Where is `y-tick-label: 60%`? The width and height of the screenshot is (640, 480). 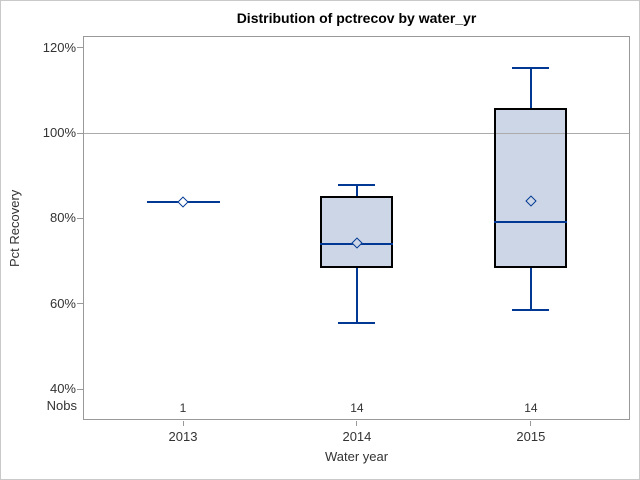 y-tick-label: 60% is located at coordinates (62, 303).